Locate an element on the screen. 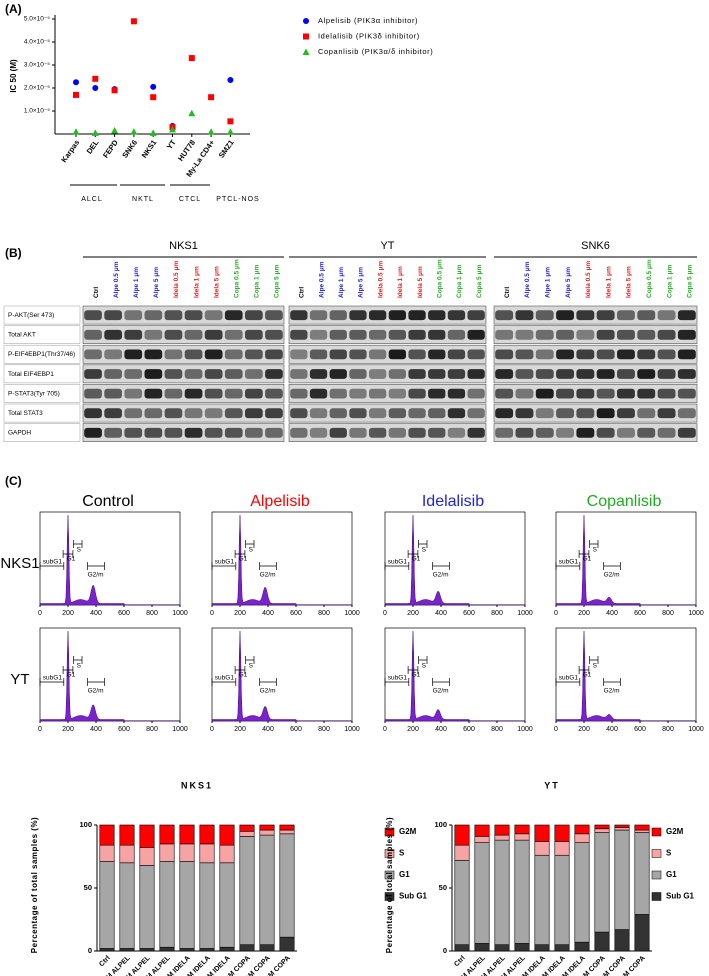  legend-label: G1 is located at coordinates (671, 874).